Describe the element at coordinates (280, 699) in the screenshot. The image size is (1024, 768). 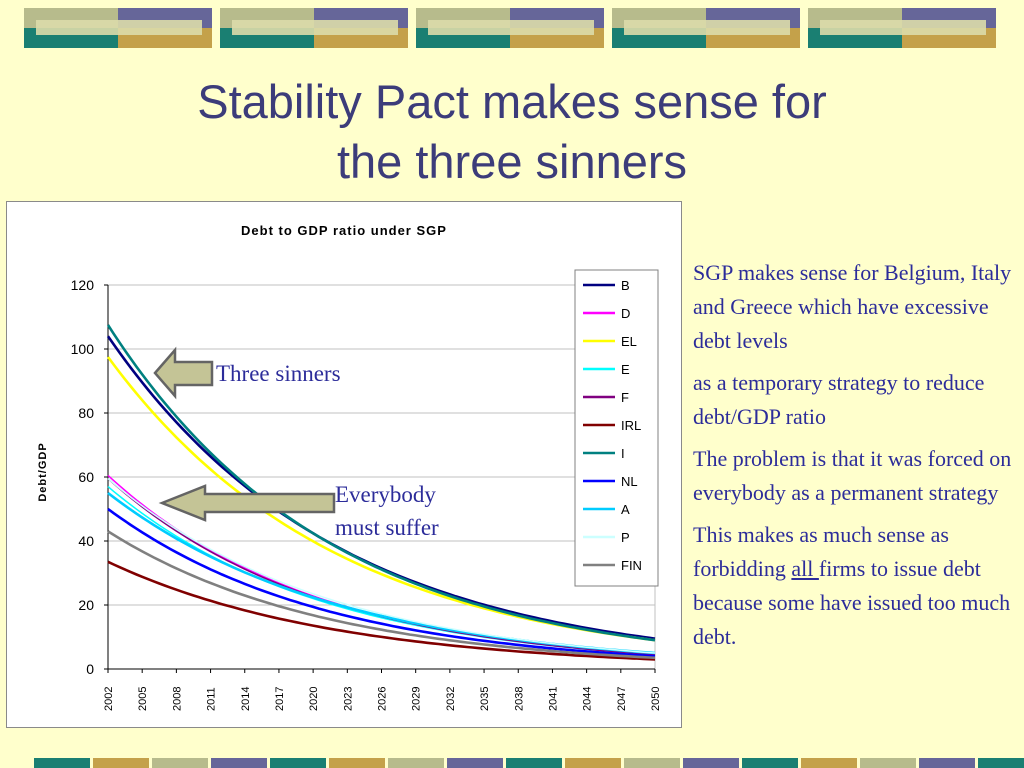
I see `x-tick-label: 2017` at that location.